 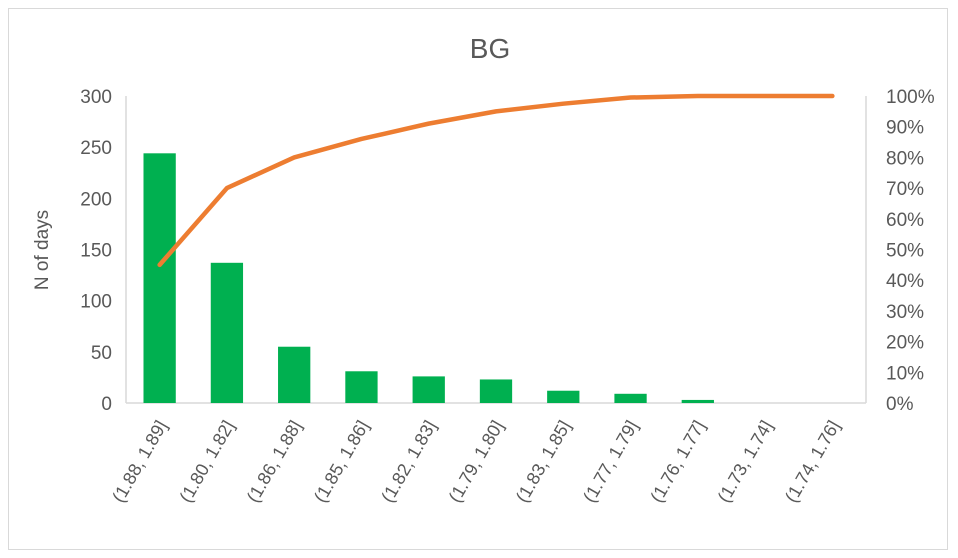 I want to click on x-tick-label: (1.79, 1.80], so click(x=476, y=461).